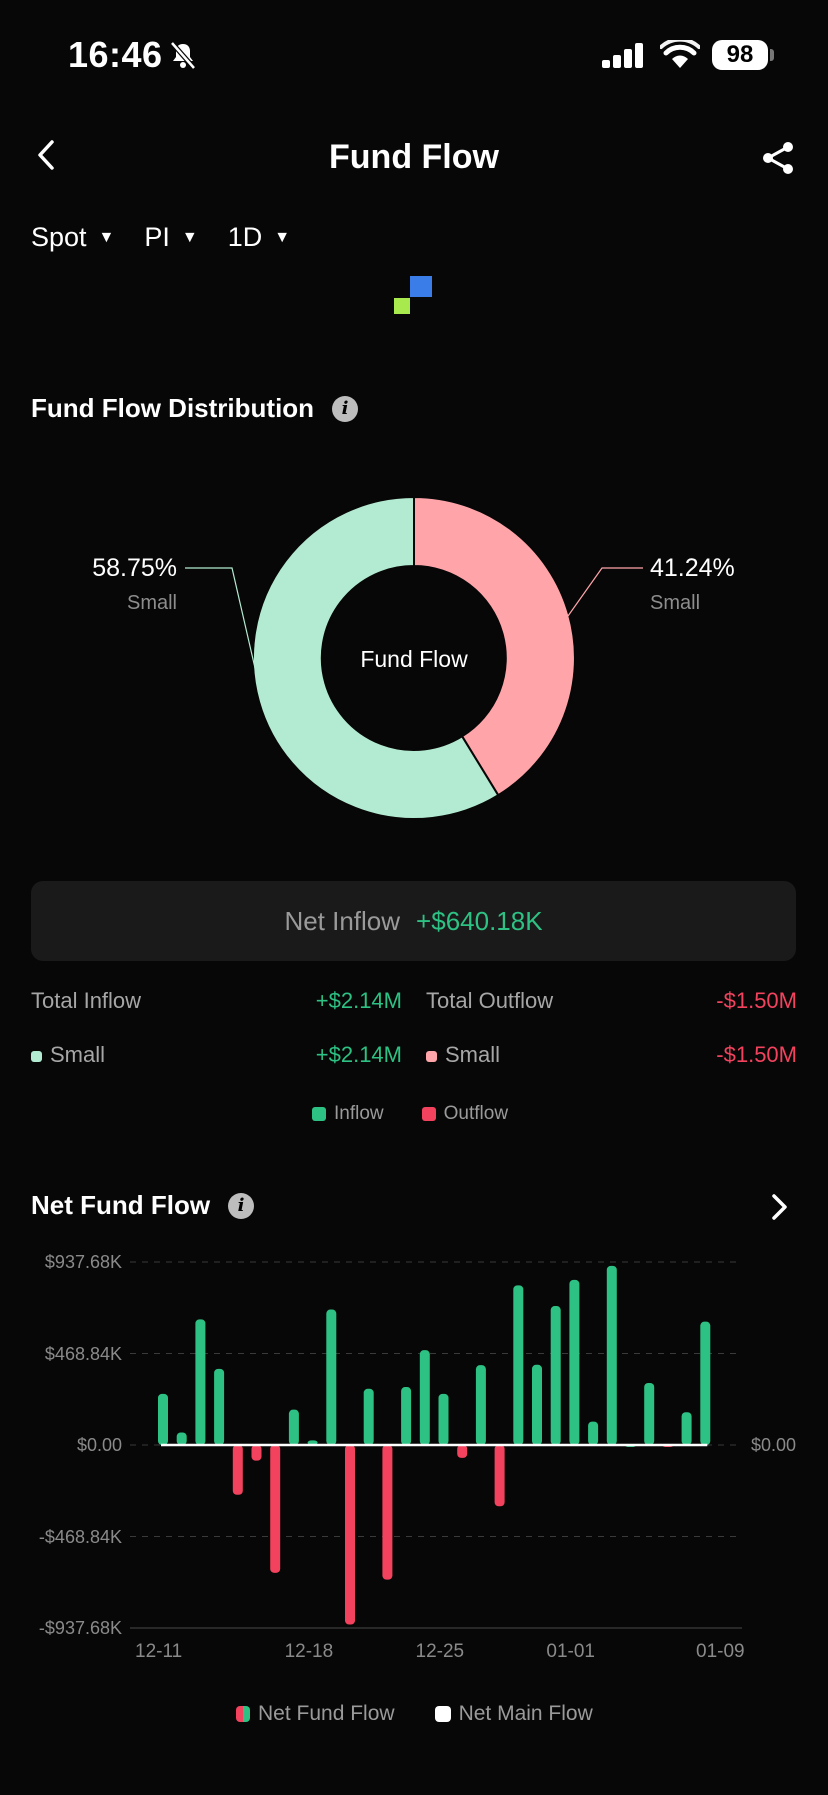  What do you see at coordinates (442, 1714) in the screenshot?
I see `net-main-flow-swatch` at bounding box center [442, 1714].